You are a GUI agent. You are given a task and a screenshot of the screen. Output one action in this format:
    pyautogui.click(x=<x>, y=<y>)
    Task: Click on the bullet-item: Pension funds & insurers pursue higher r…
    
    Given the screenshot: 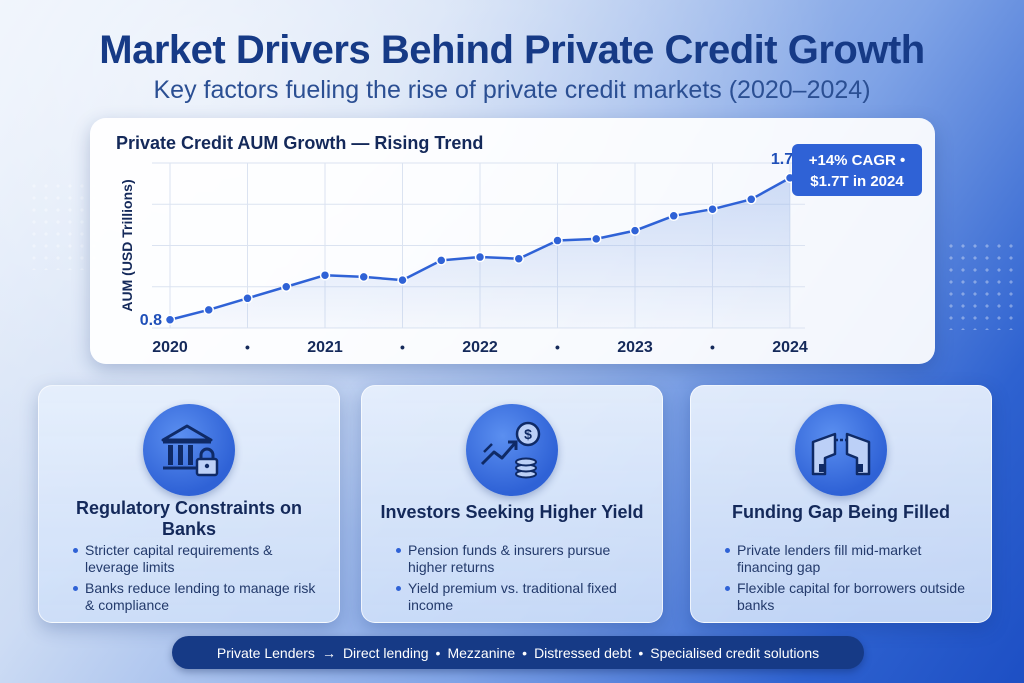 What is the action you would take?
    pyautogui.click(x=522, y=559)
    